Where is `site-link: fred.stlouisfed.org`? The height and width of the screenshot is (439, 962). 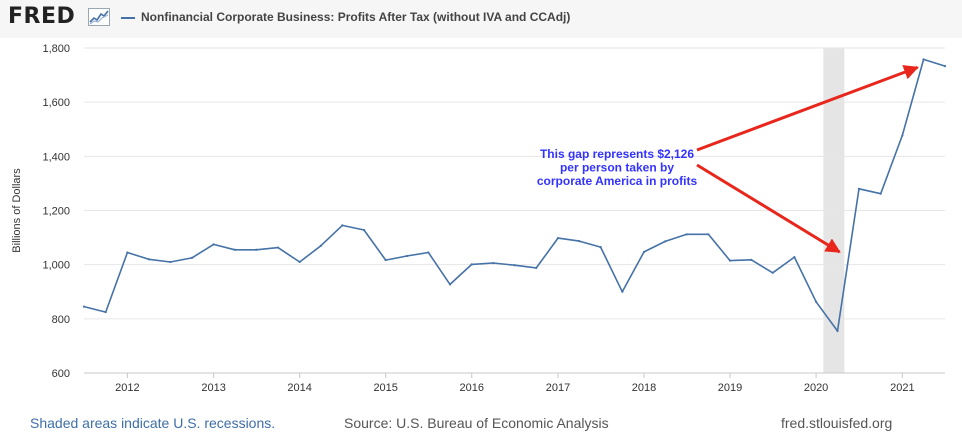
site-link: fred.stlouisfed.org is located at coordinates (837, 423).